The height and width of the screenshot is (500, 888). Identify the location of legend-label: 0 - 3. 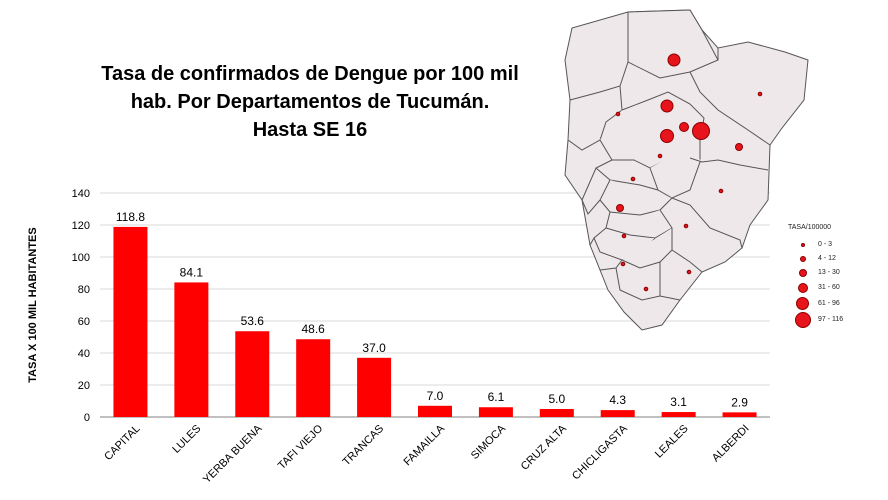
(825, 244).